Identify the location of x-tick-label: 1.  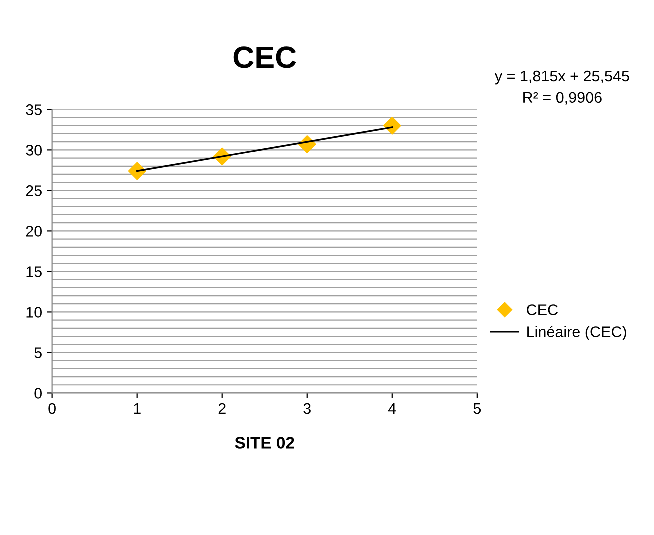
(137, 409).